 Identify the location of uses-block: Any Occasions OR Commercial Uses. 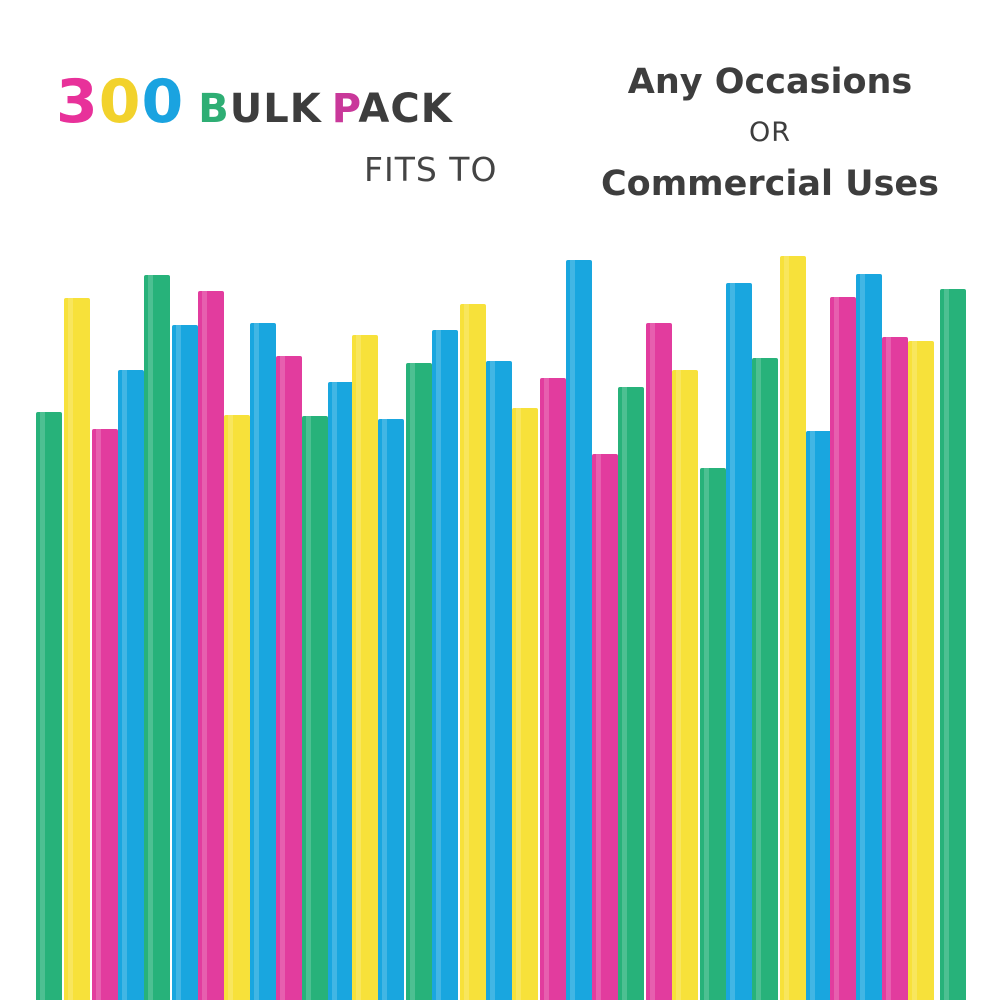
(770, 133).